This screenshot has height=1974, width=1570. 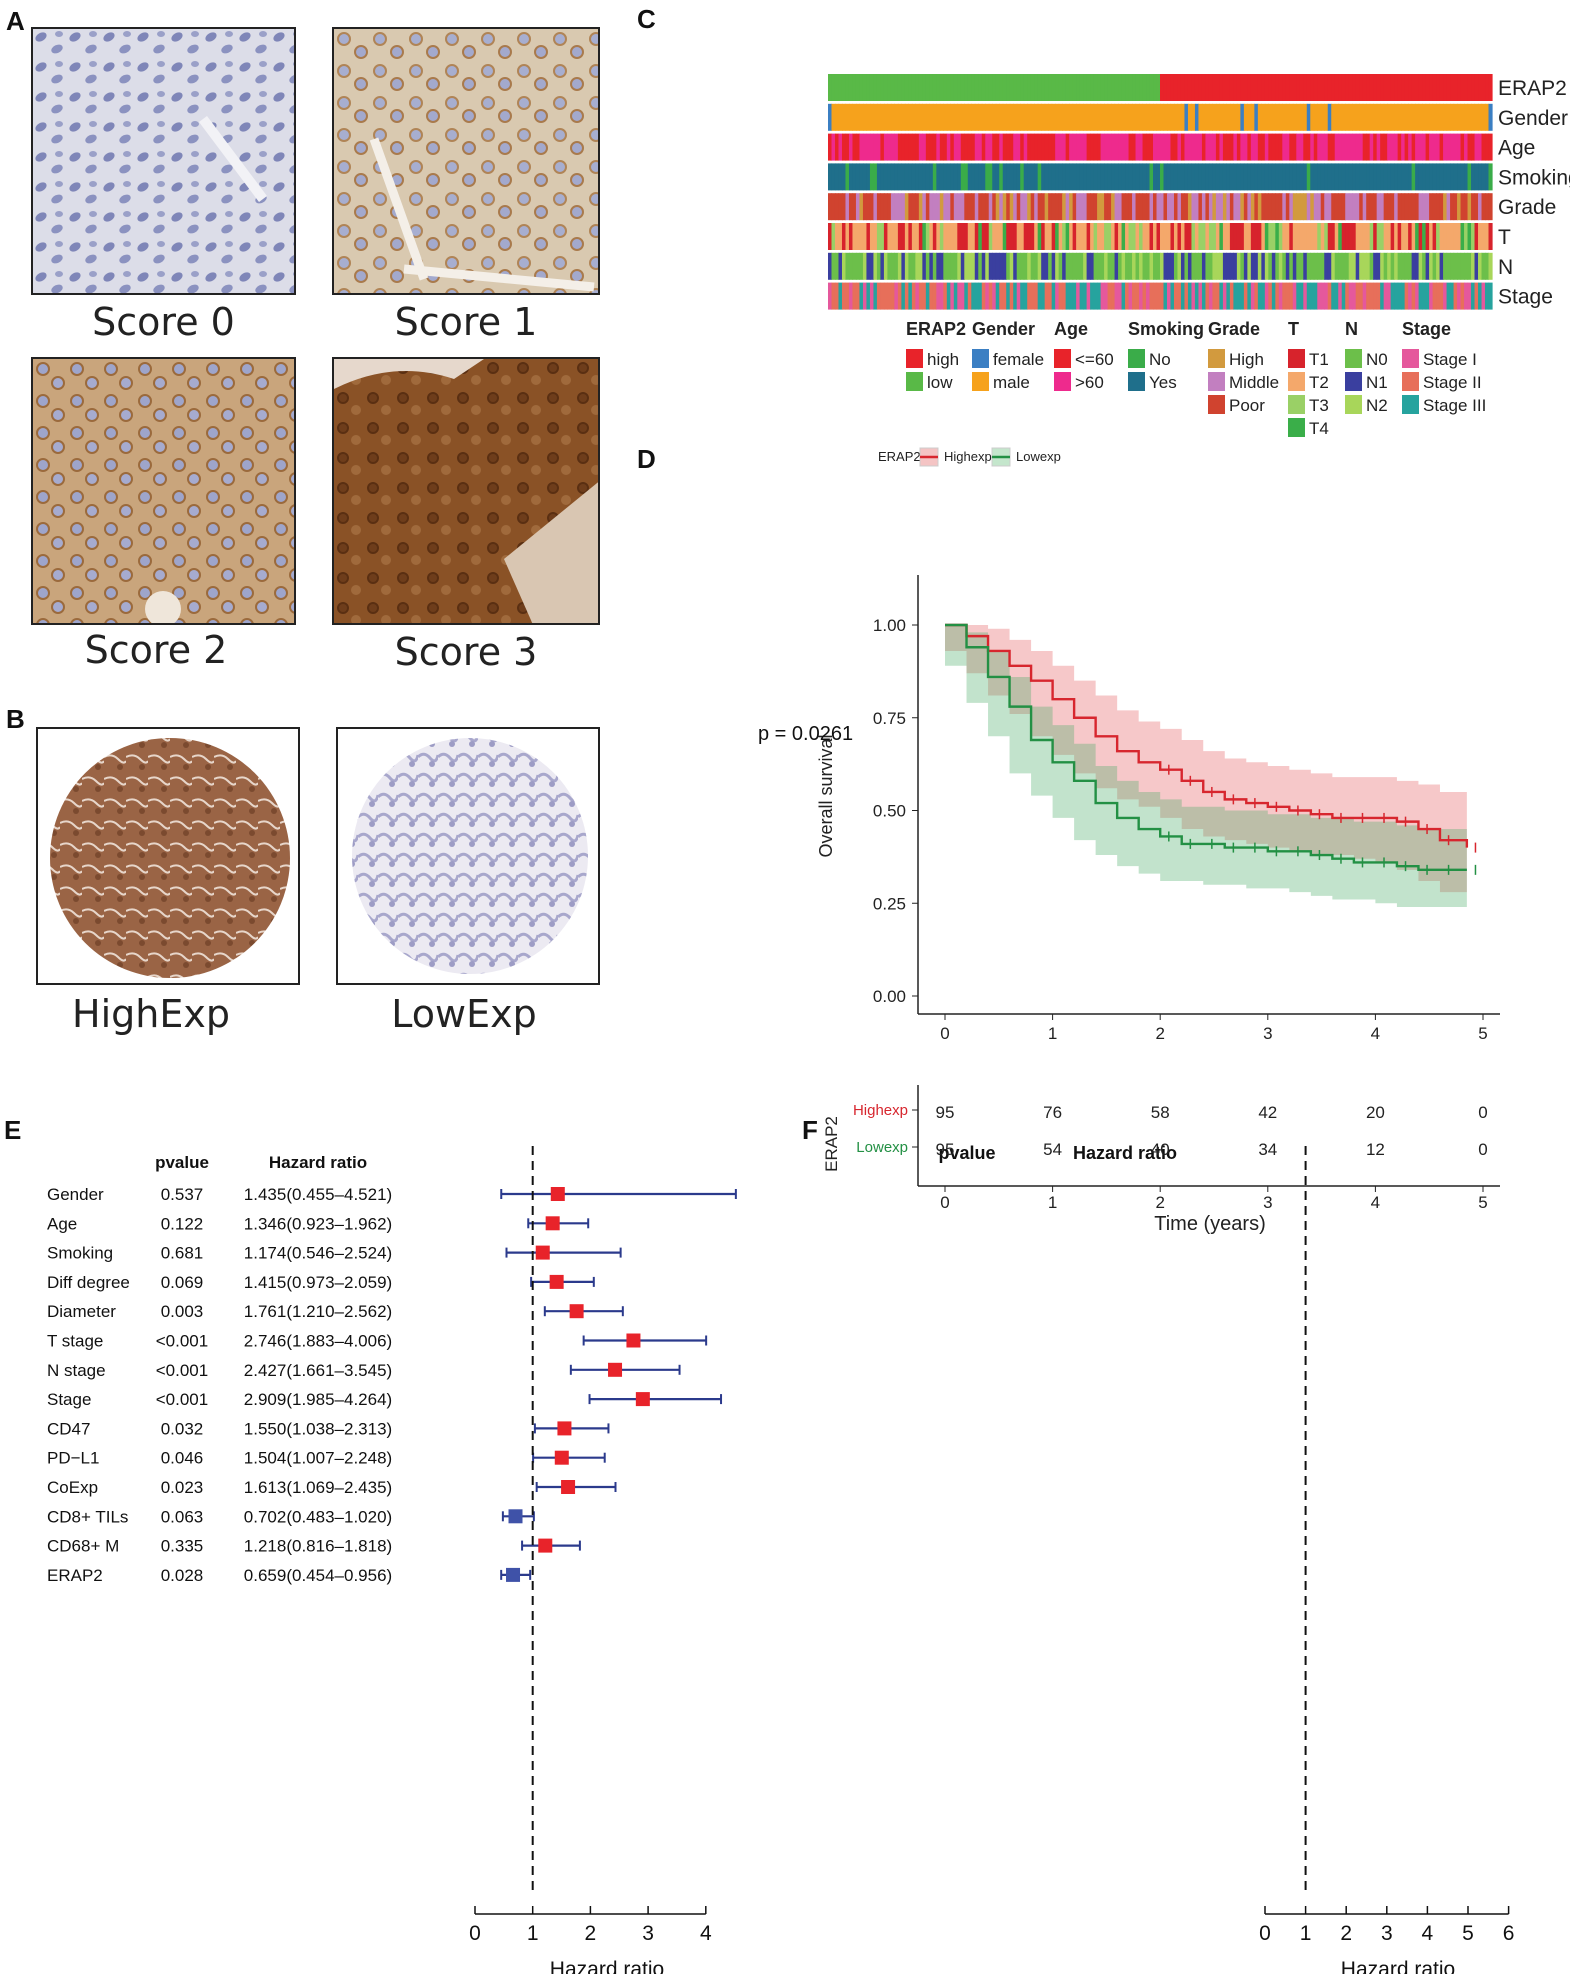 I want to click on forest-row-label: Age, so click(x=62, y=1223).